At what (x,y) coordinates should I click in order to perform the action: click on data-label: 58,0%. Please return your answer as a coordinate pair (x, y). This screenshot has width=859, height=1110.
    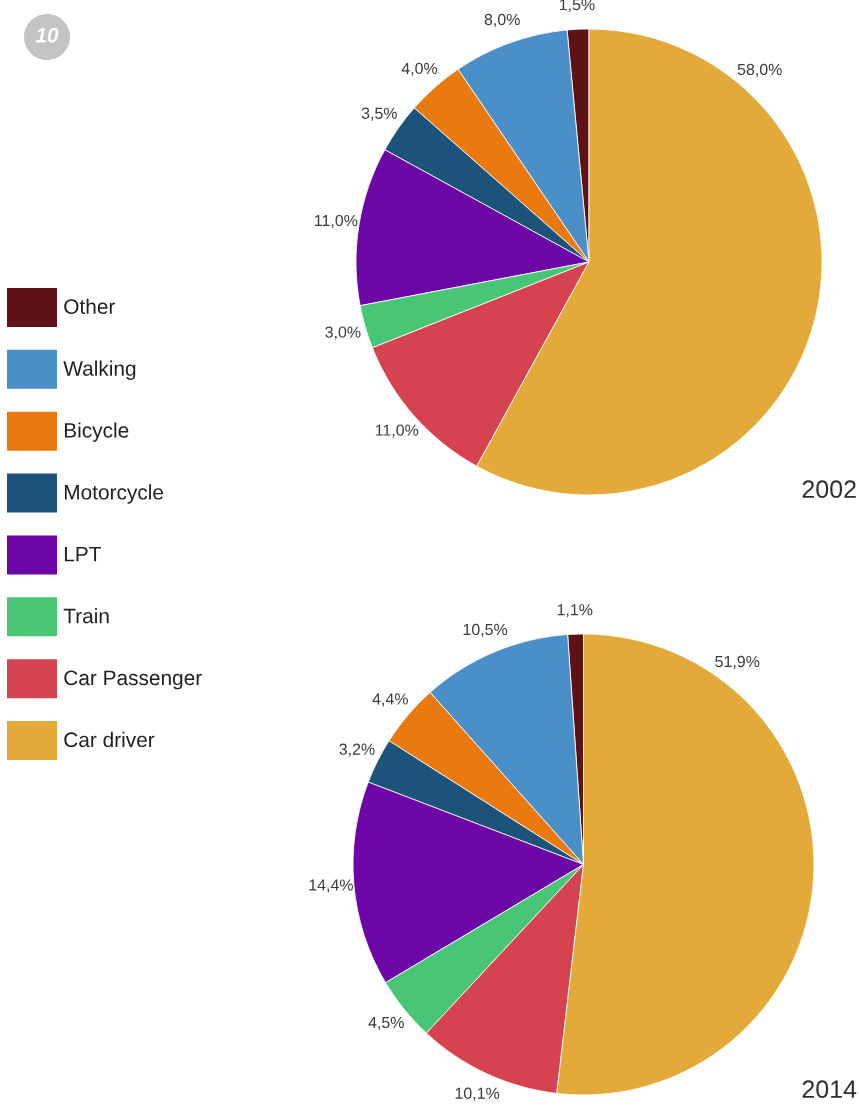
    Looking at the image, I should click on (759, 70).